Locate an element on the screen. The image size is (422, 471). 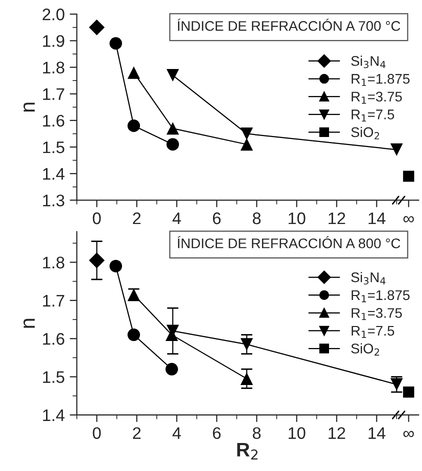
y-tick-label: 1.9 is located at coordinates (53, 41).